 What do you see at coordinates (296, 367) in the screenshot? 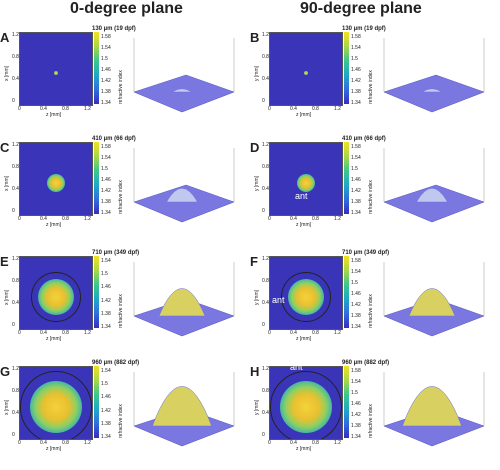
I see `ant-label: ant` at bounding box center [296, 367].